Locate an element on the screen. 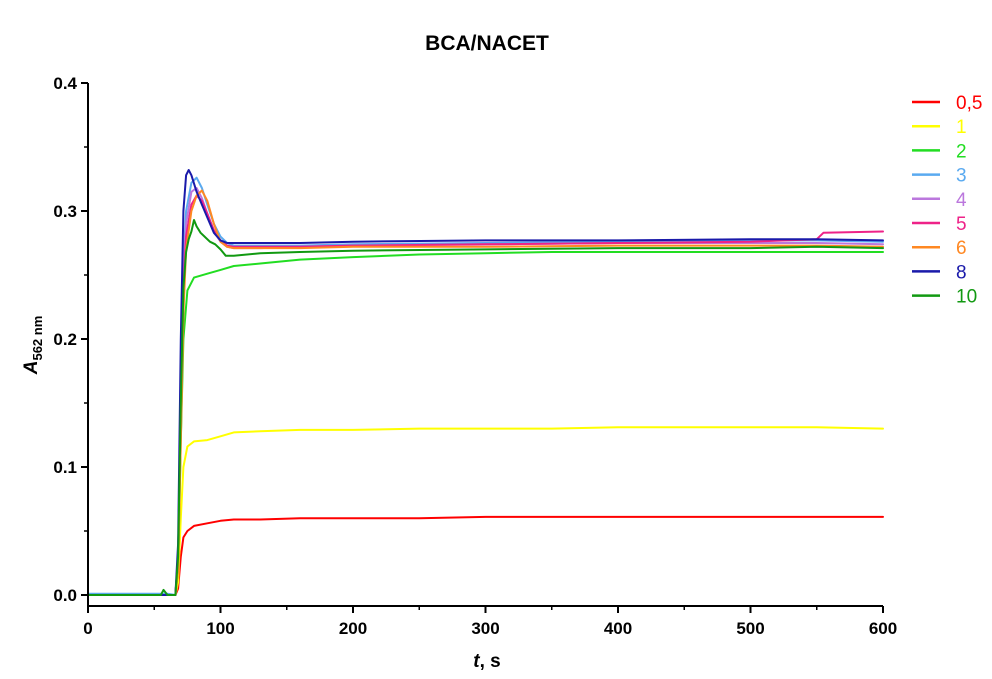 This screenshot has height=679, width=992. x-axis-ticks: 0 100 200 300 400 500 600 is located at coordinates (490, 622).